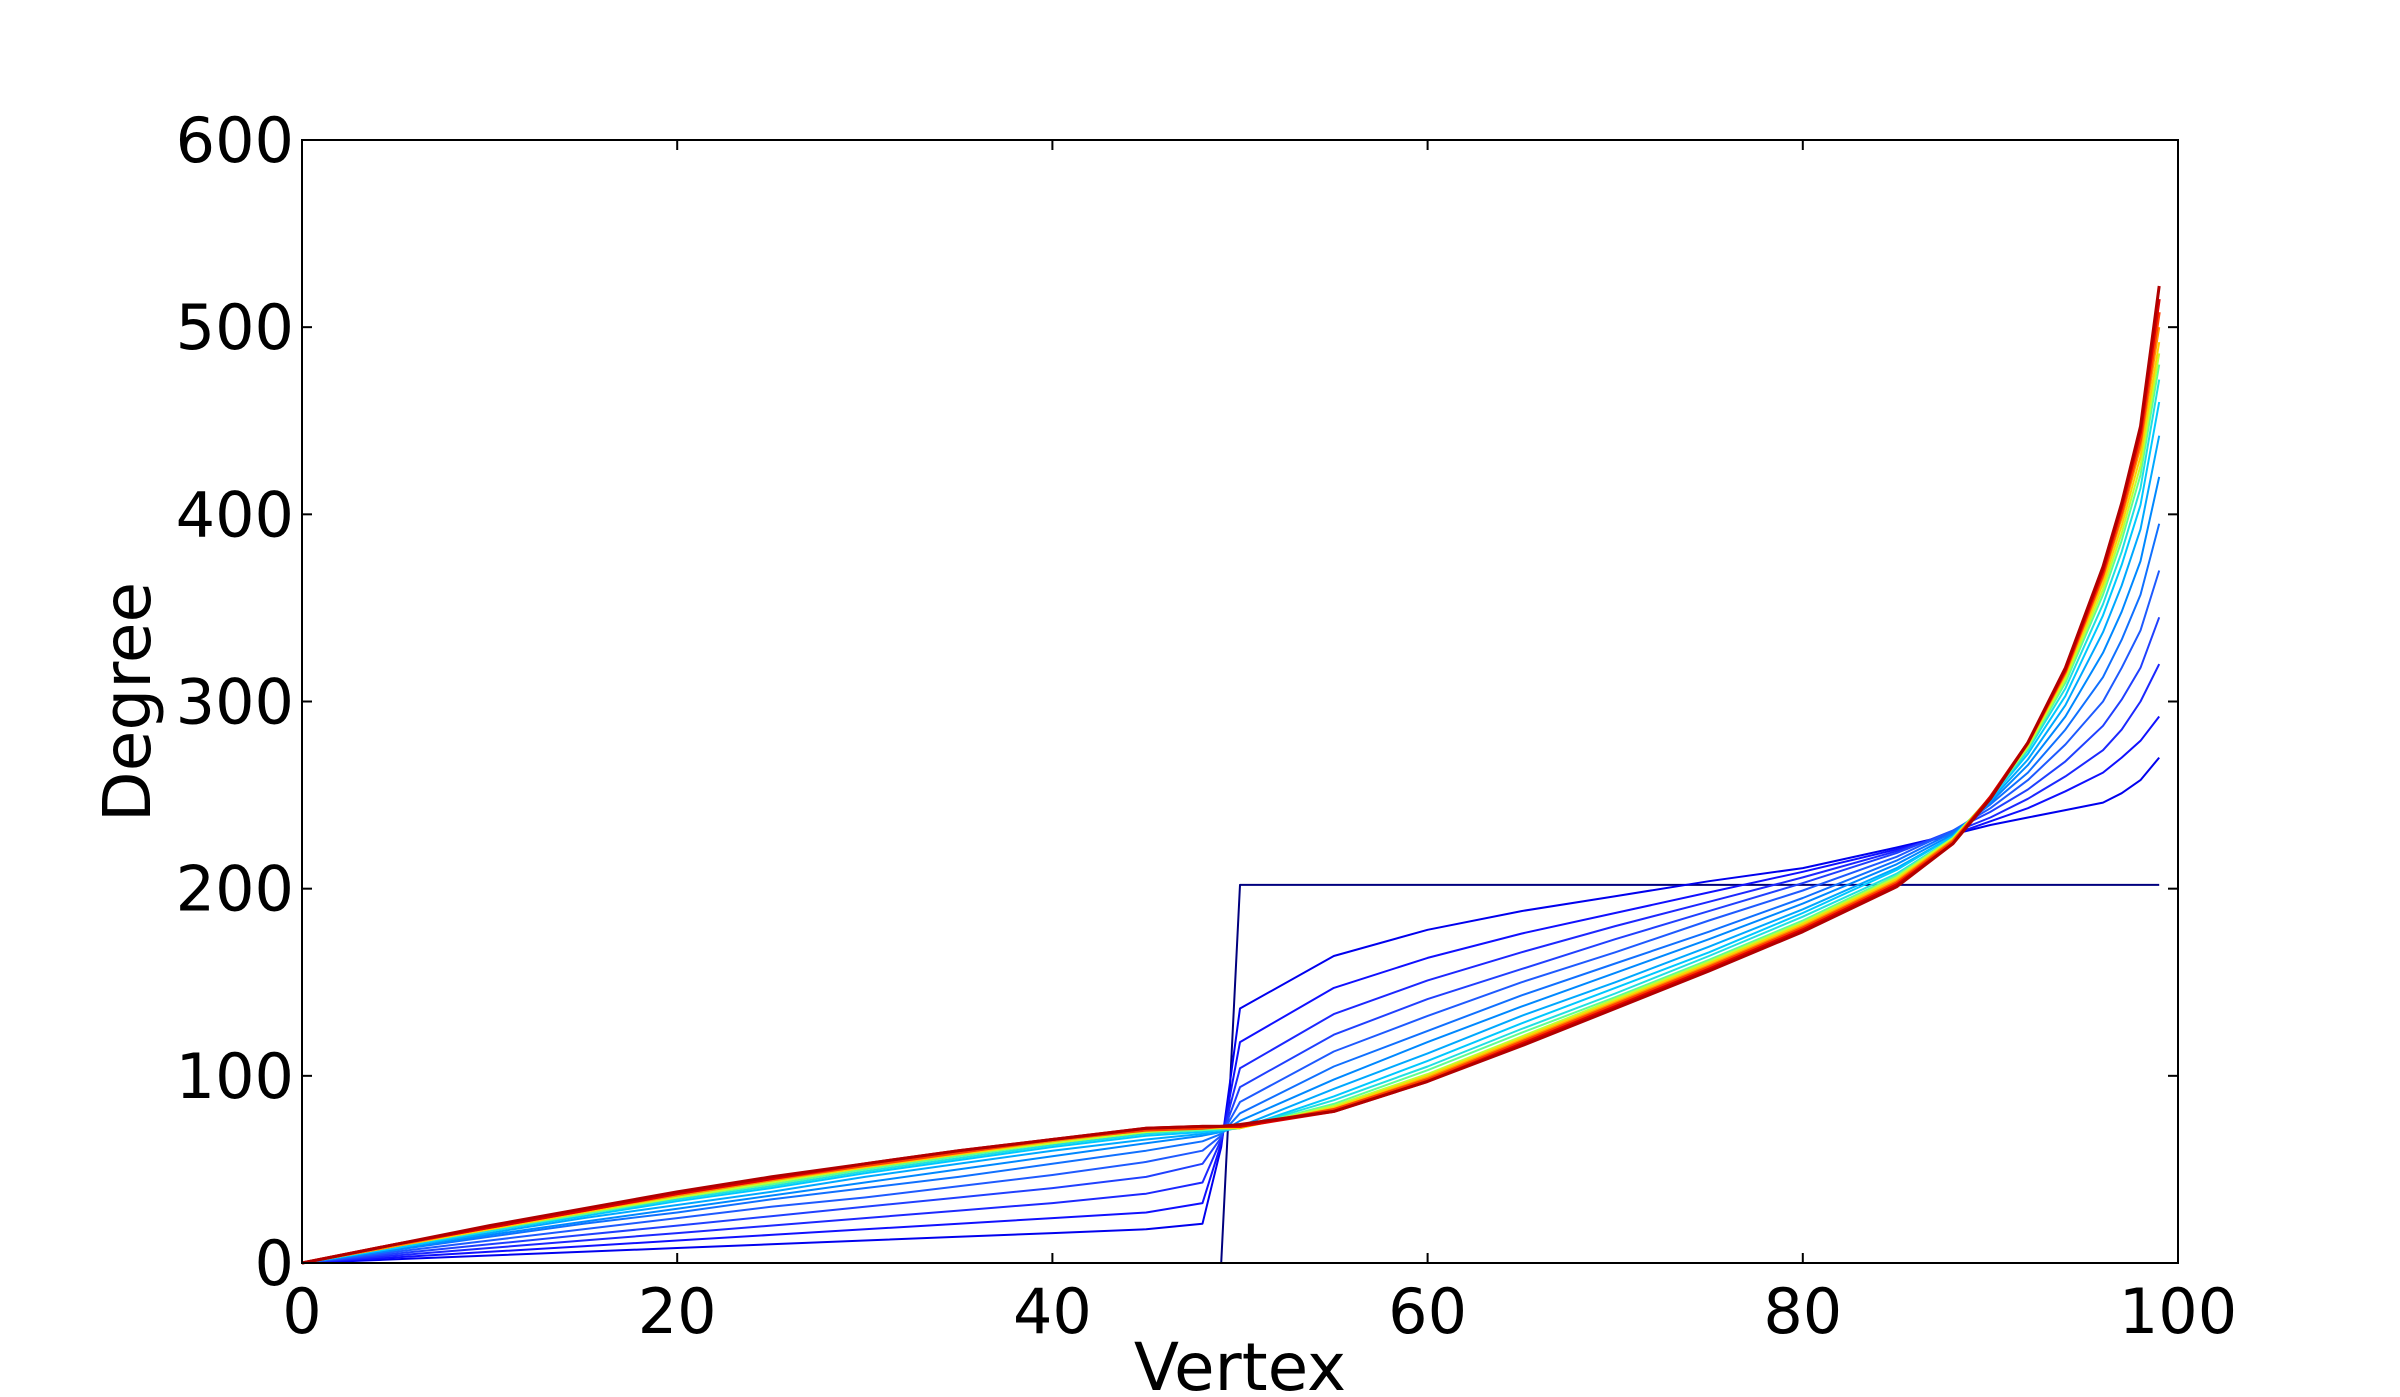 This screenshot has height=1397, width=2400. What do you see at coordinates (301, 1311) in the screenshot?
I see `x-tick-label: 0` at bounding box center [301, 1311].